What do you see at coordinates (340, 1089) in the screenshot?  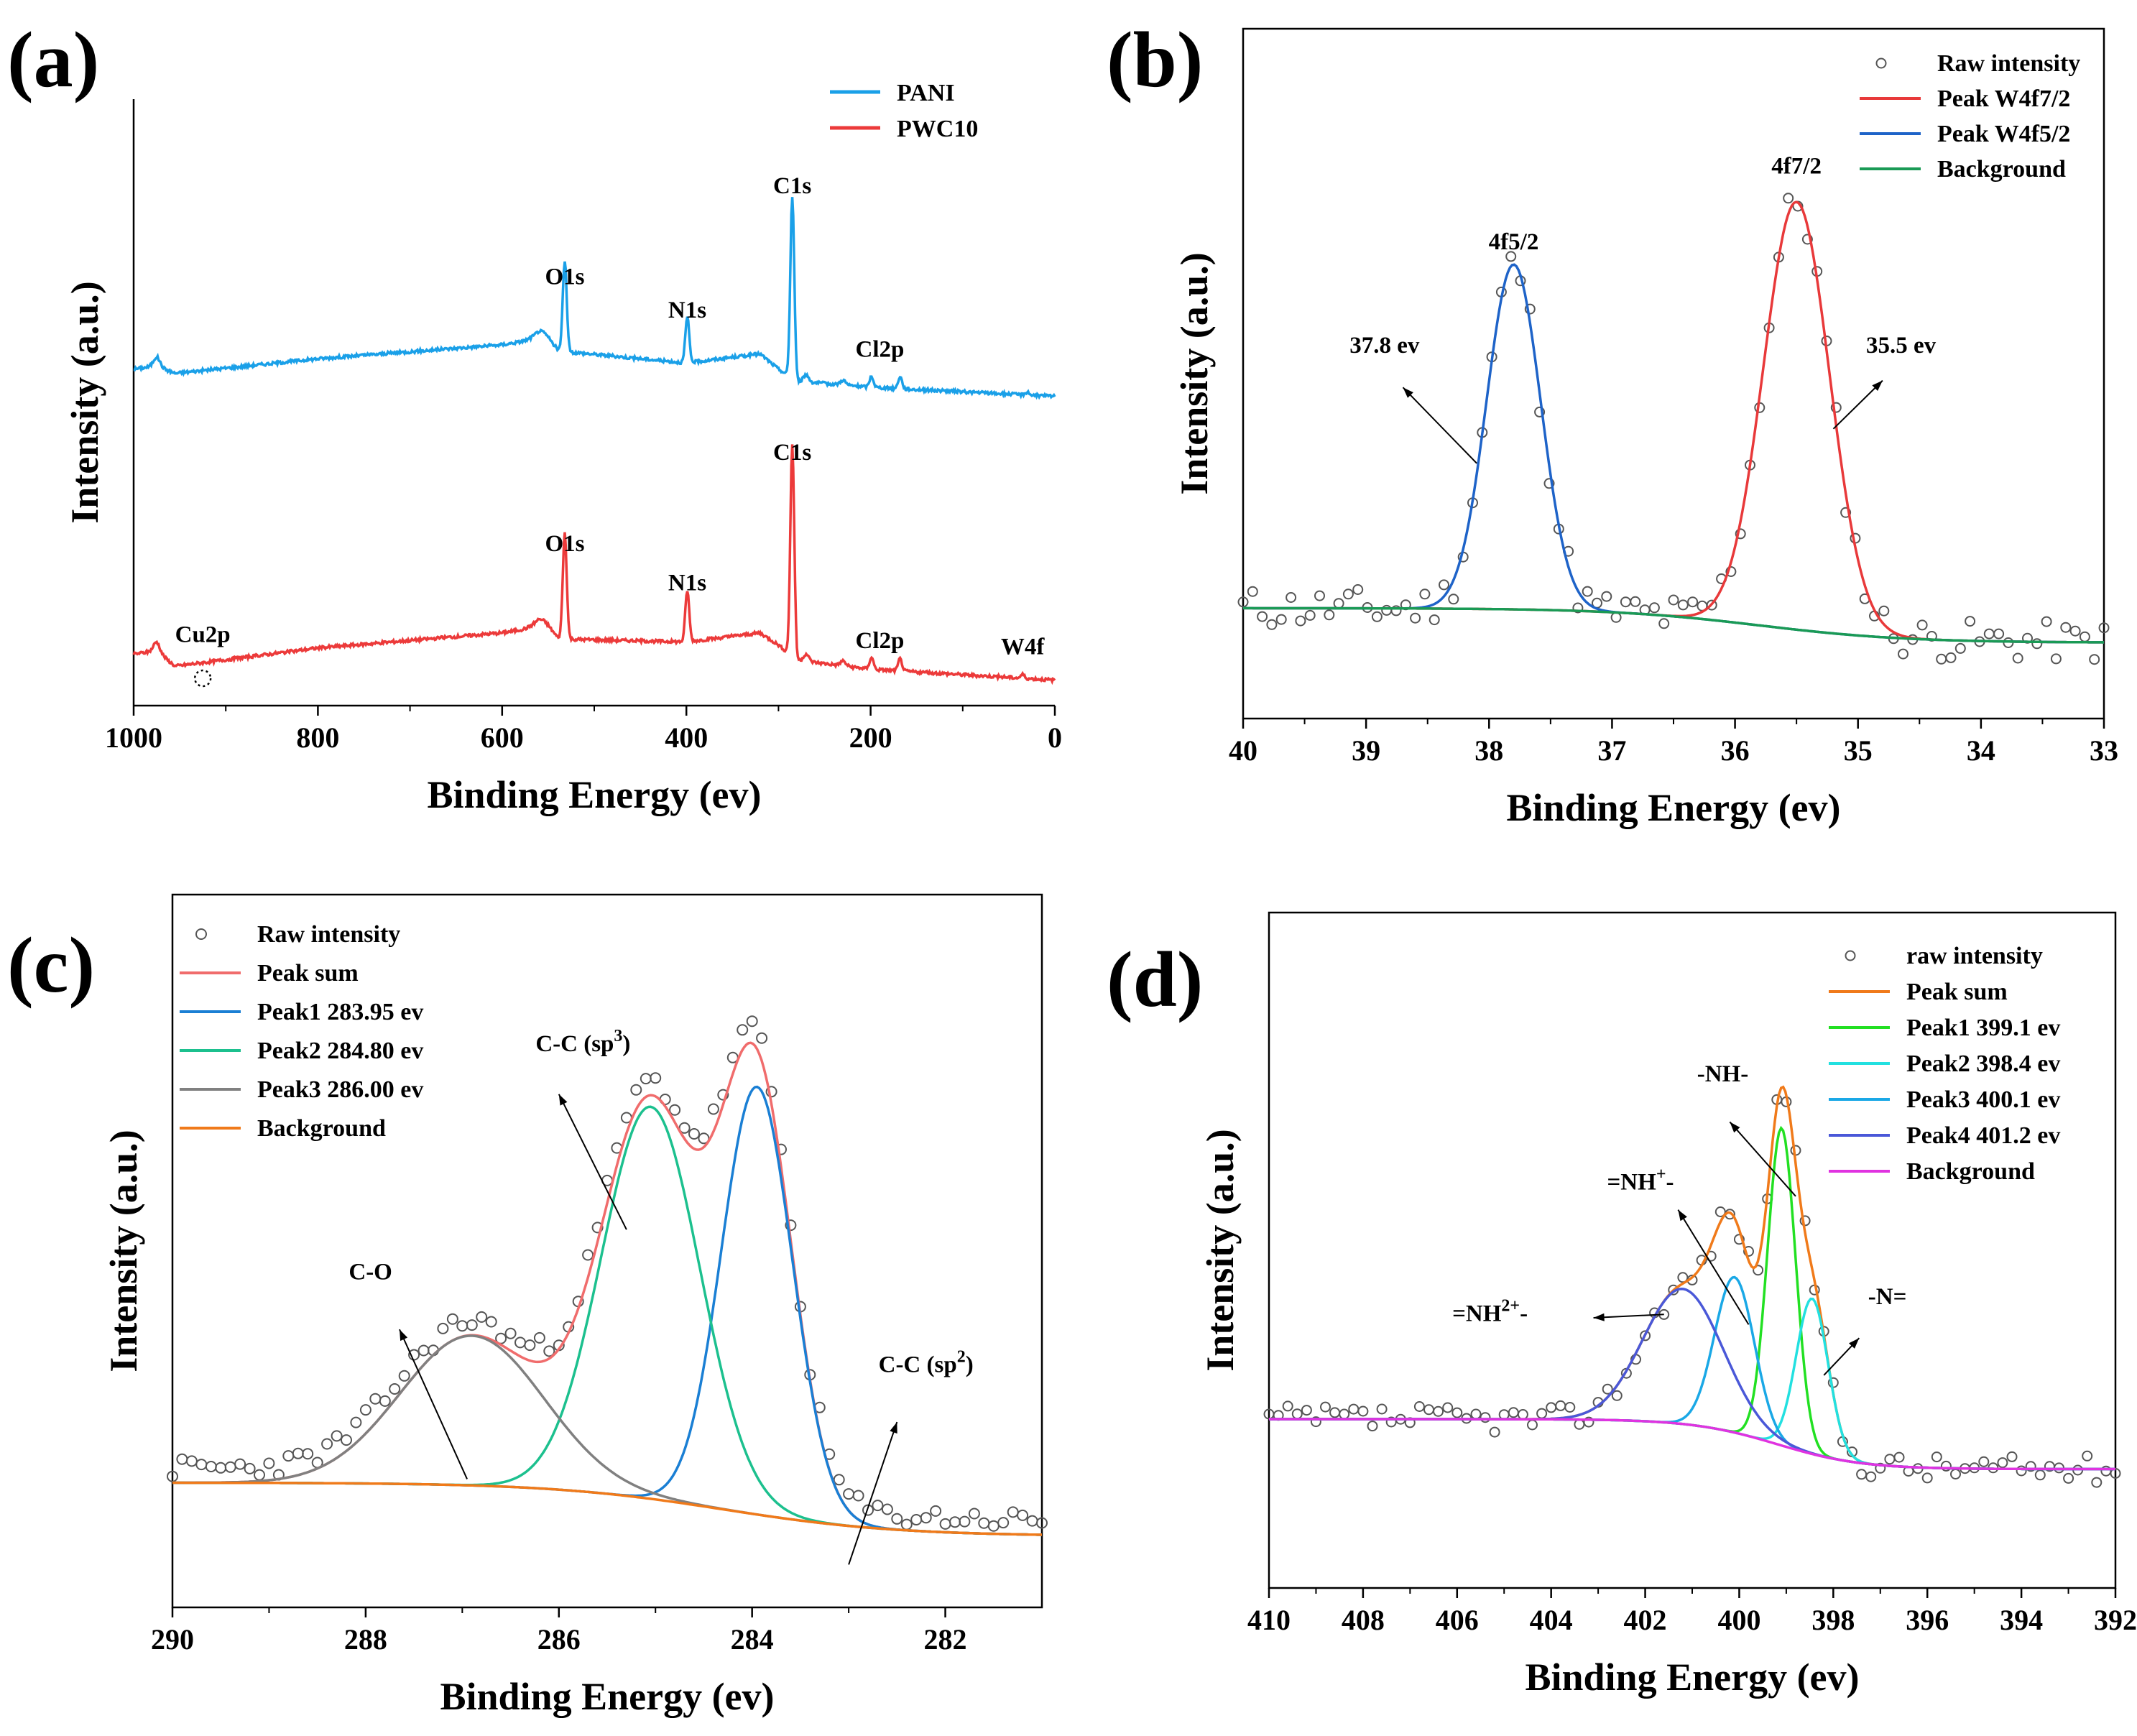 I see `legend-label: Peak3 286.00 ev` at bounding box center [340, 1089].